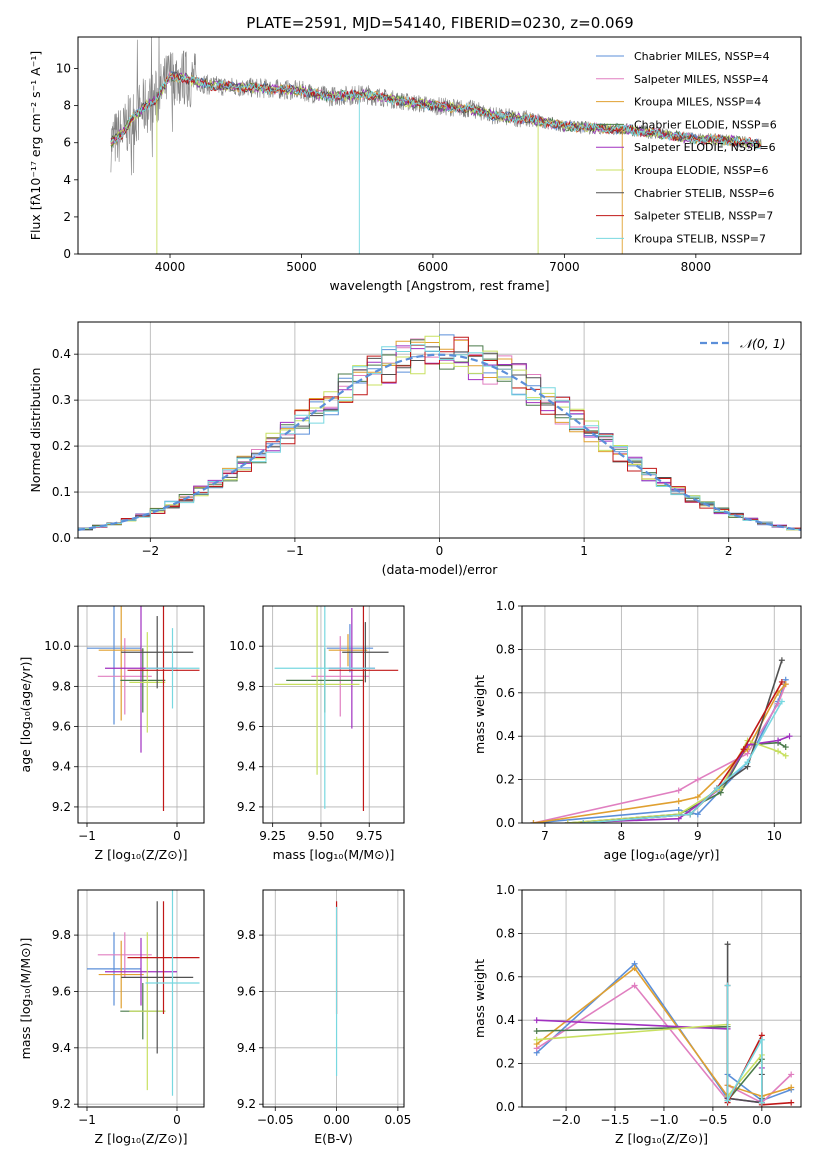 The width and height of the screenshot is (819, 1170). What do you see at coordinates (87, 836) in the screenshot?
I see `age_vs_Z-xtick-label: −1` at bounding box center [87, 836].